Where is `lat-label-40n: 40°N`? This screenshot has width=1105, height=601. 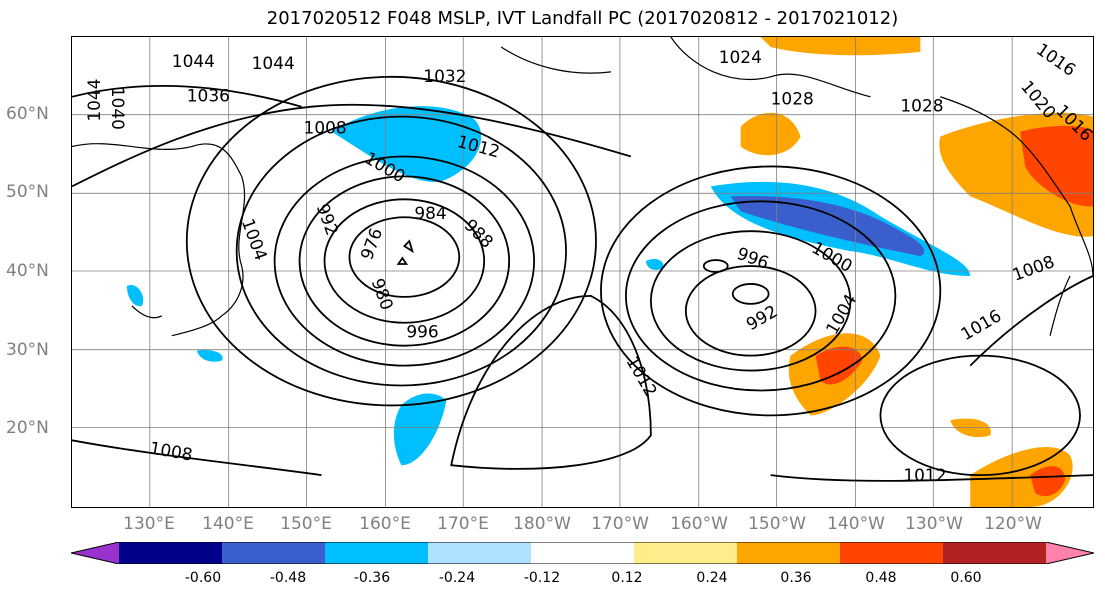
lat-label-40n: 40°N is located at coordinates (27, 271).